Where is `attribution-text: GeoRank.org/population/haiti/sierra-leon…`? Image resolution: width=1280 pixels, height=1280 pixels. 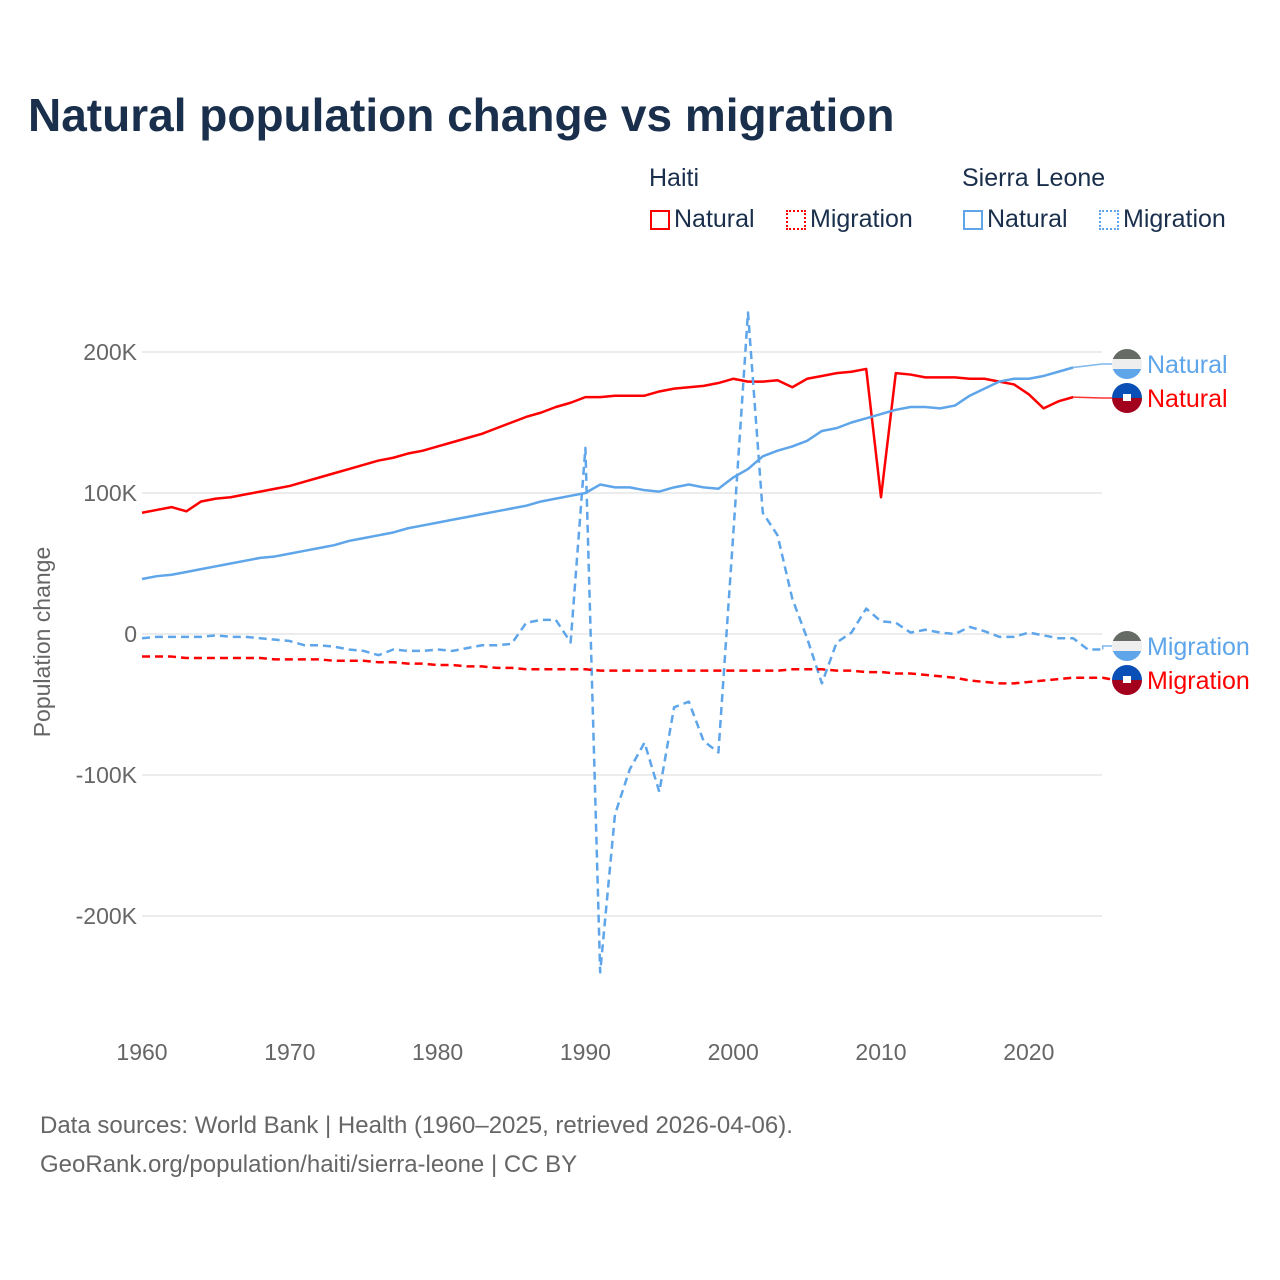 attribution-text: GeoRank.org/population/haiti/sierra-leon… is located at coordinates (309, 1164).